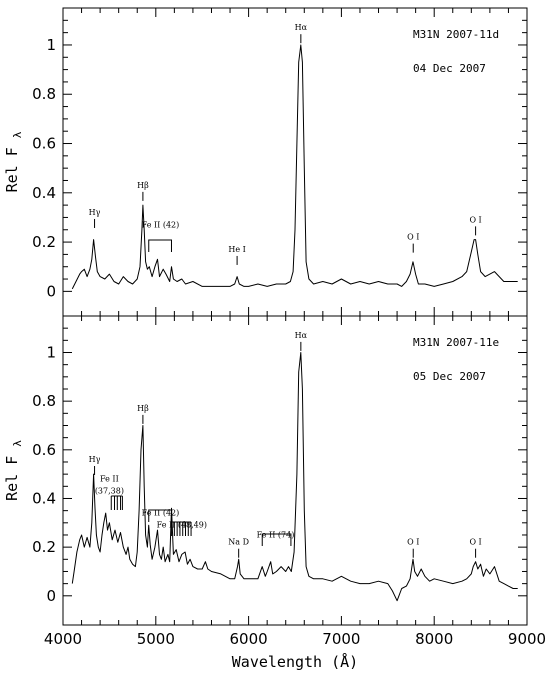 This screenshot has height=677, width=560. What do you see at coordinates (341, 639) in the screenshot?
I see `x-tick-label: 7000` at bounding box center [341, 639].